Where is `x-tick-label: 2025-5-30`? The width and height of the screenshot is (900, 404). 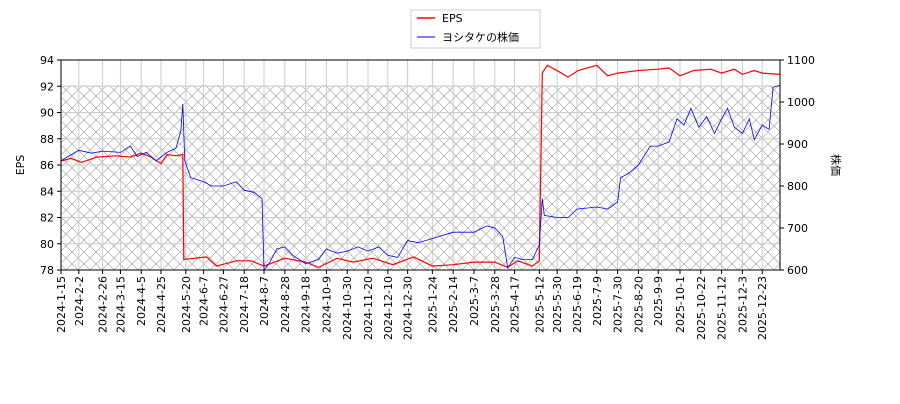
x-tick-label: 2025-5-30 is located at coordinates (557, 304).